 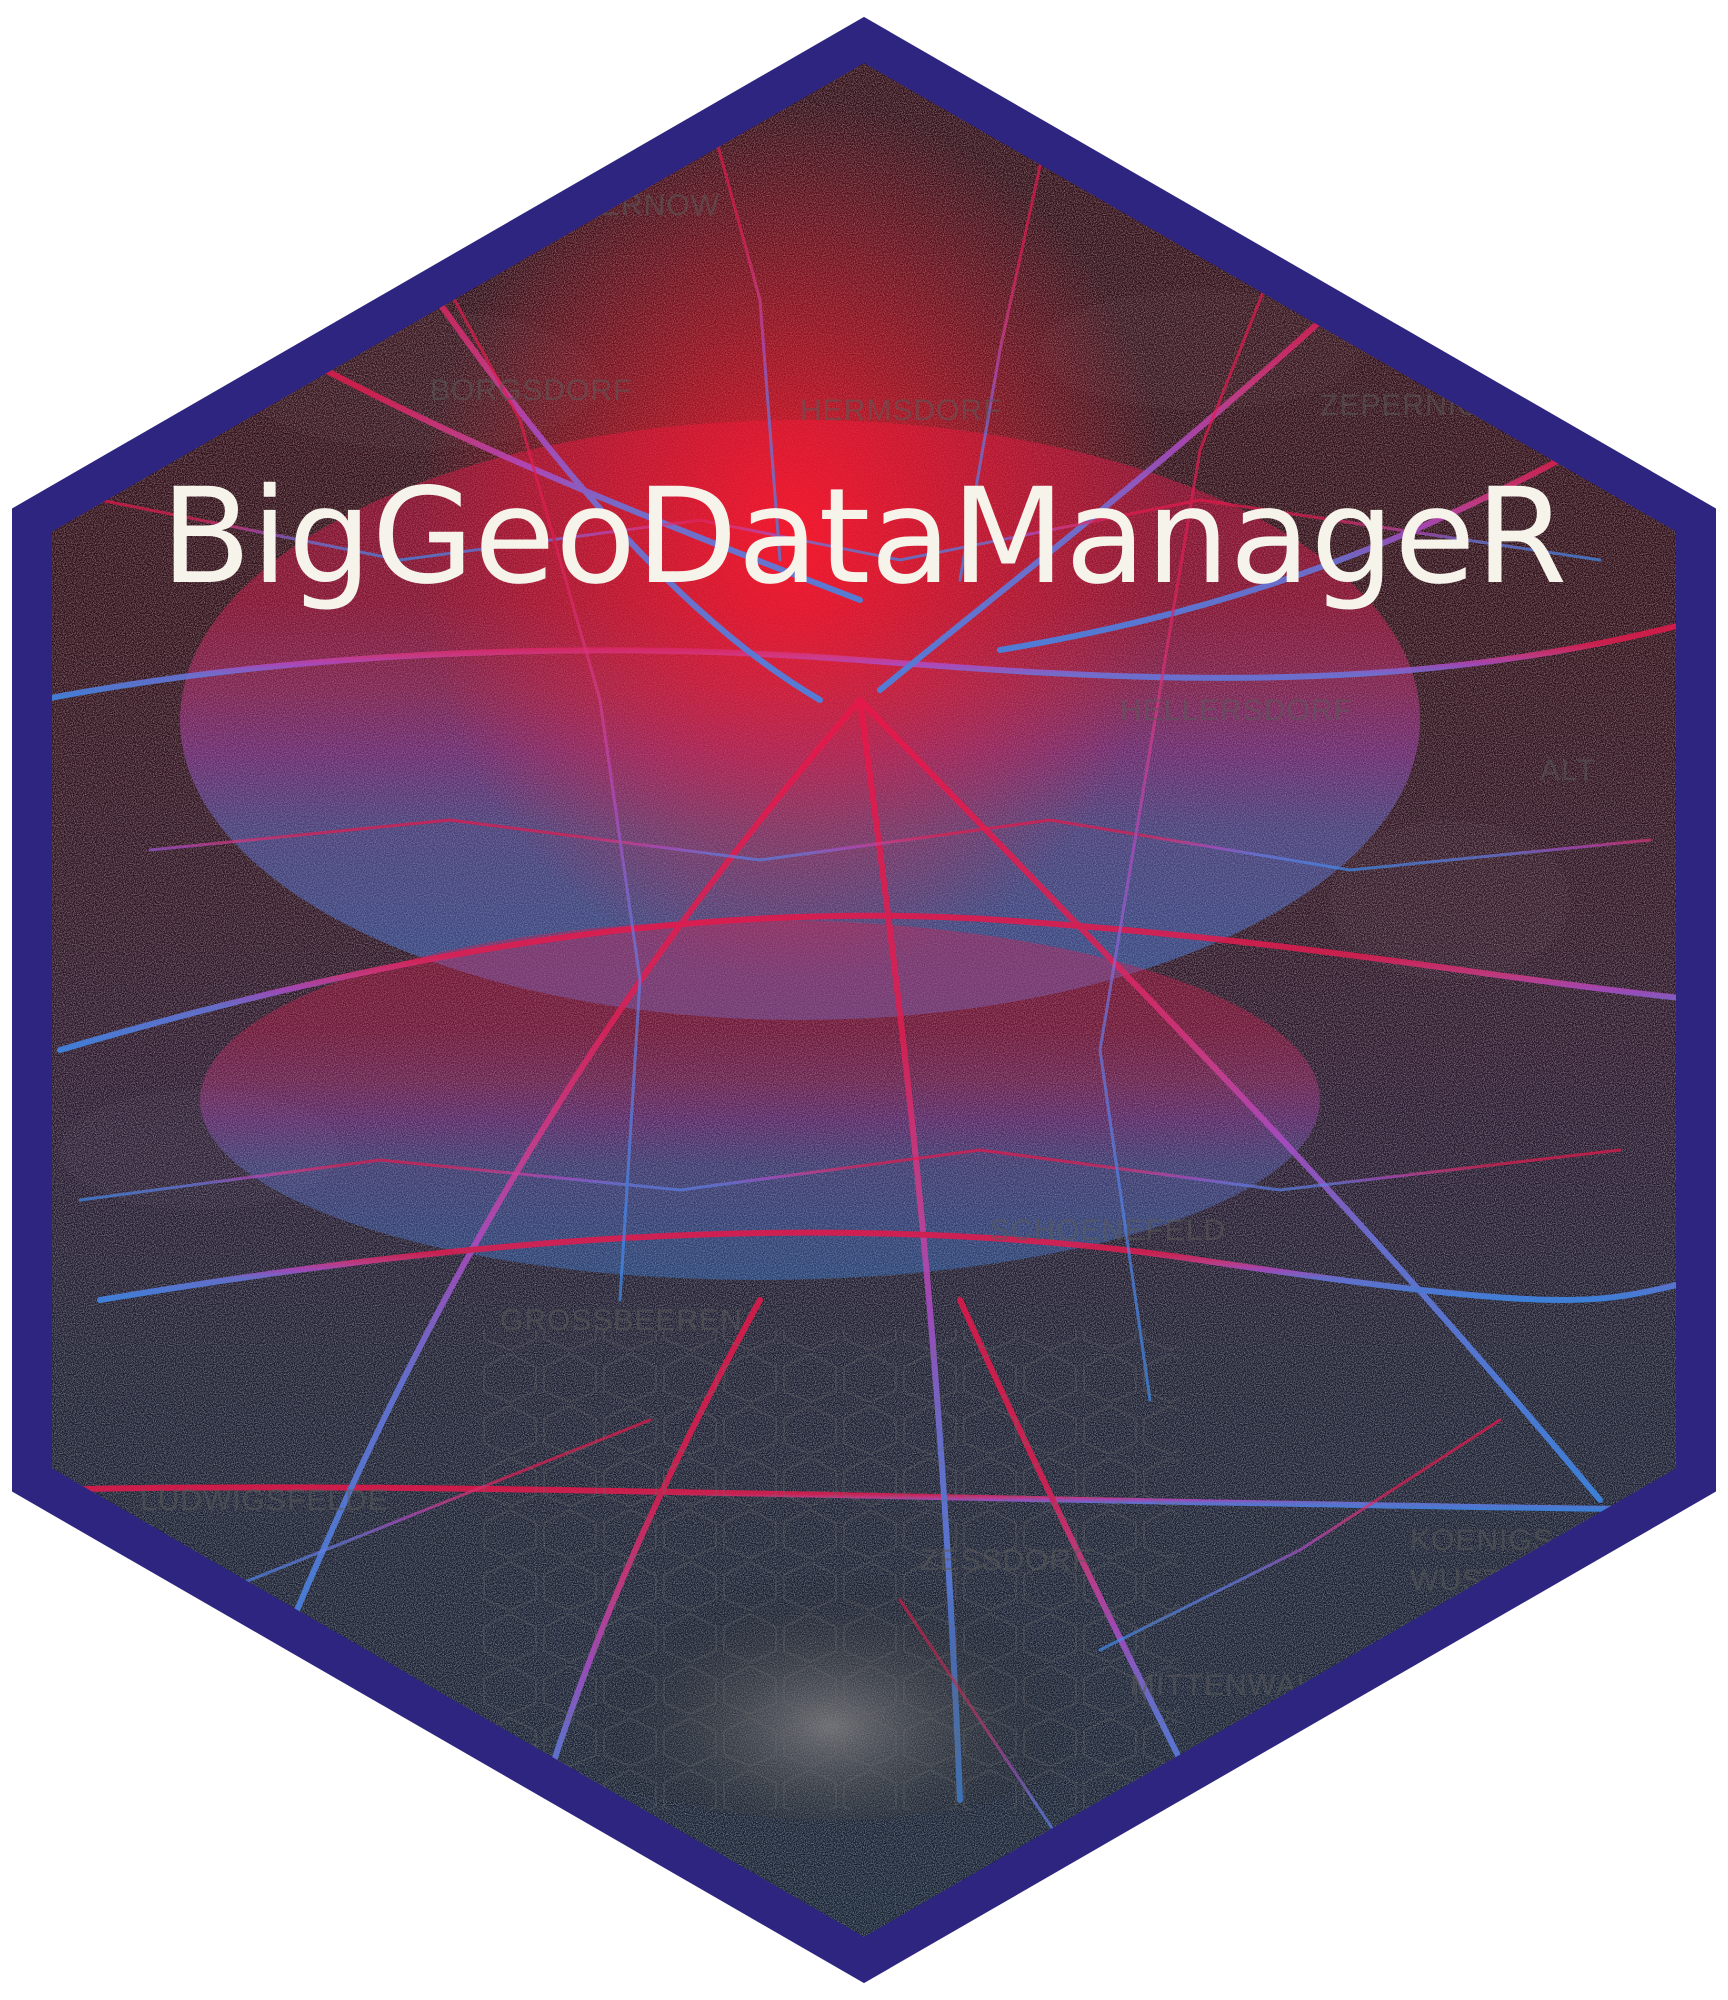 I want to click on place-label: SCHOENEFELD, so click(x=1108, y=1230).